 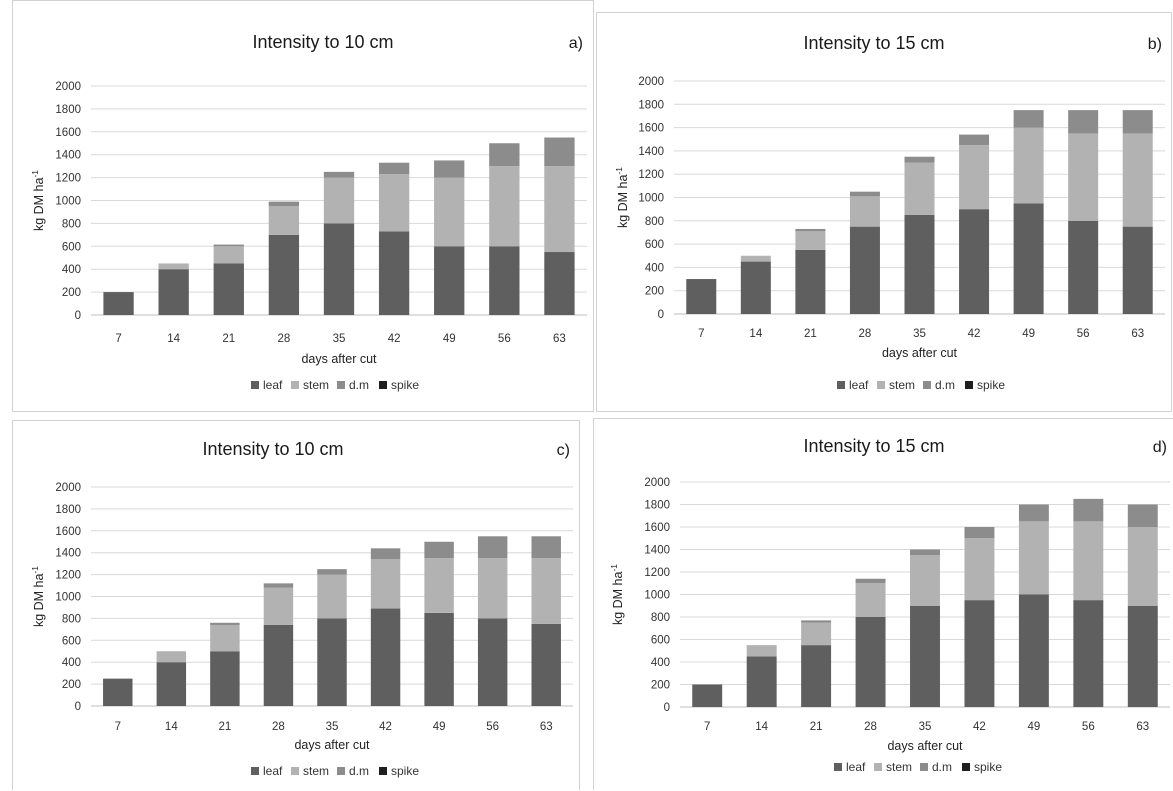 What do you see at coordinates (563, 450) in the screenshot?
I see `panel-label: c)` at bounding box center [563, 450].